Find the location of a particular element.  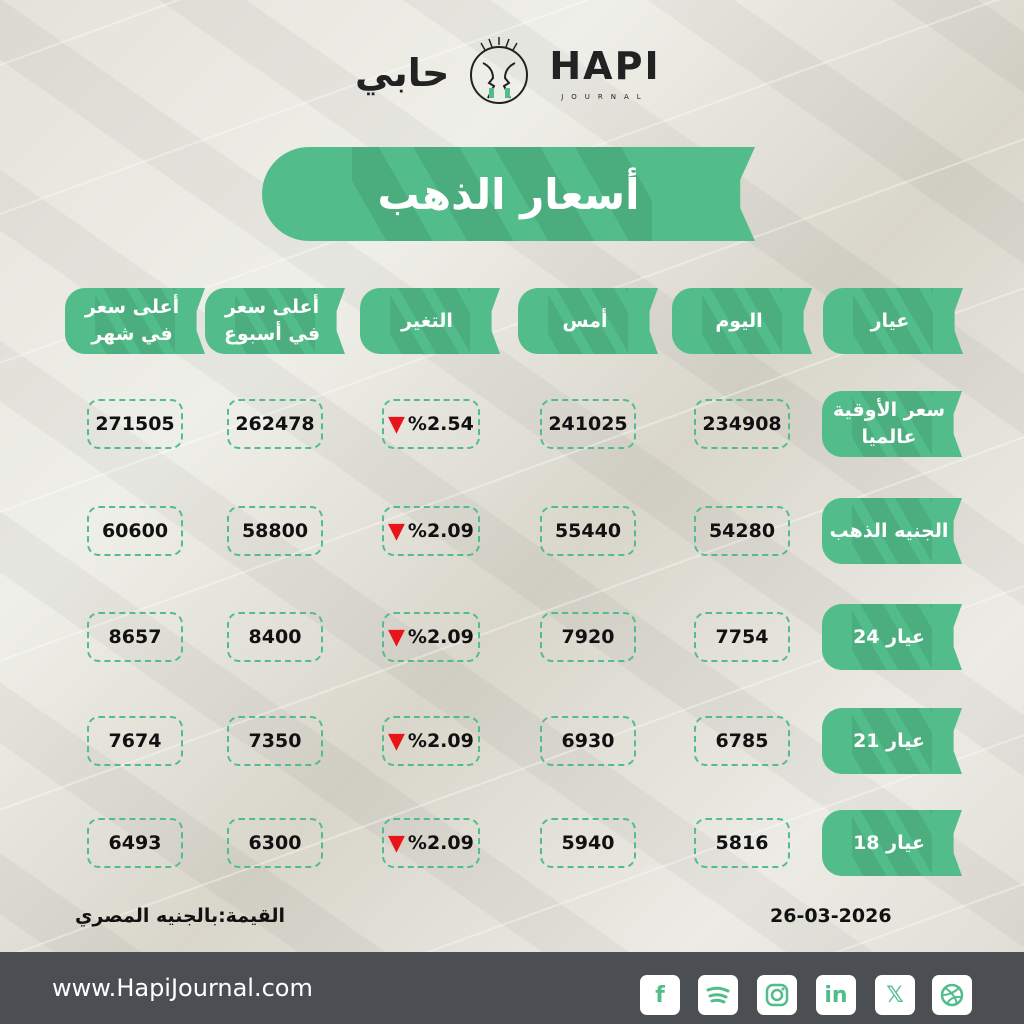

facebook-icon: f is located at coordinates (660, 995).